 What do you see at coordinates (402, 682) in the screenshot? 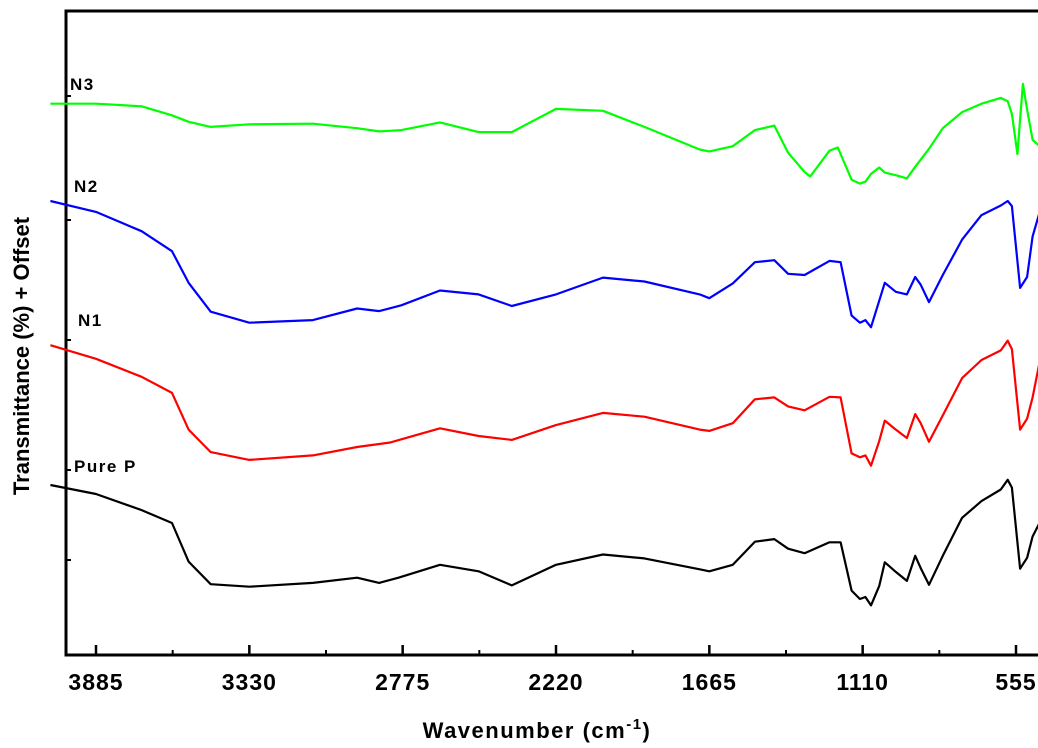
I see `x-tick-label: 2775` at bounding box center [402, 682].